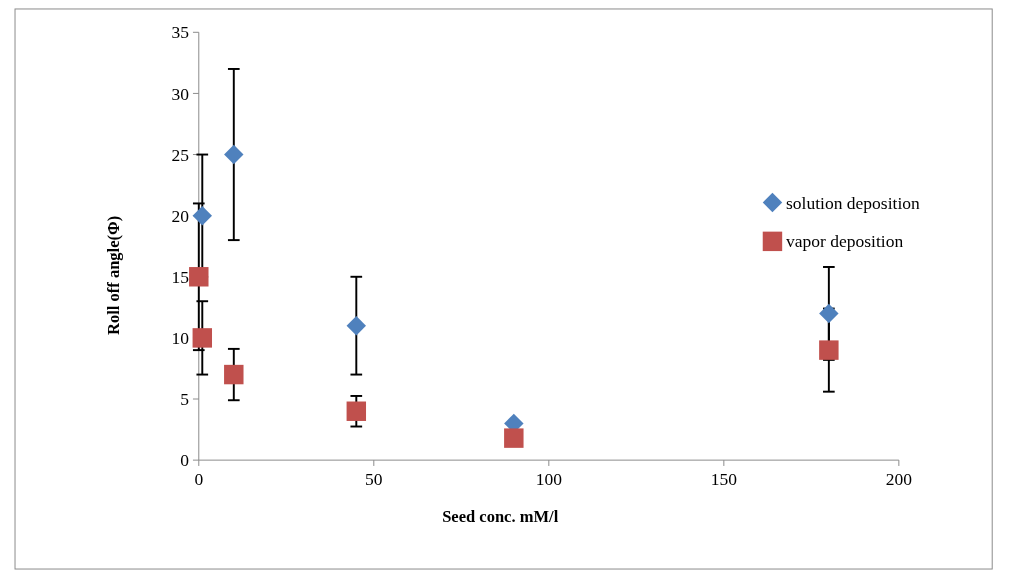 The height and width of the screenshot is (578, 1015). I want to click on y-tick-label: 35, so click(180, 32).